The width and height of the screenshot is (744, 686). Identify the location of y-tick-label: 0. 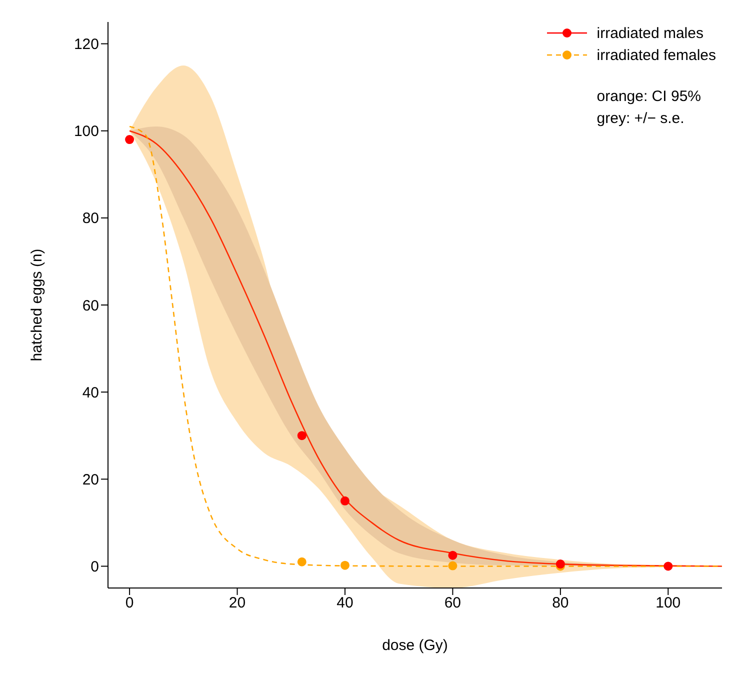
(94, 567).